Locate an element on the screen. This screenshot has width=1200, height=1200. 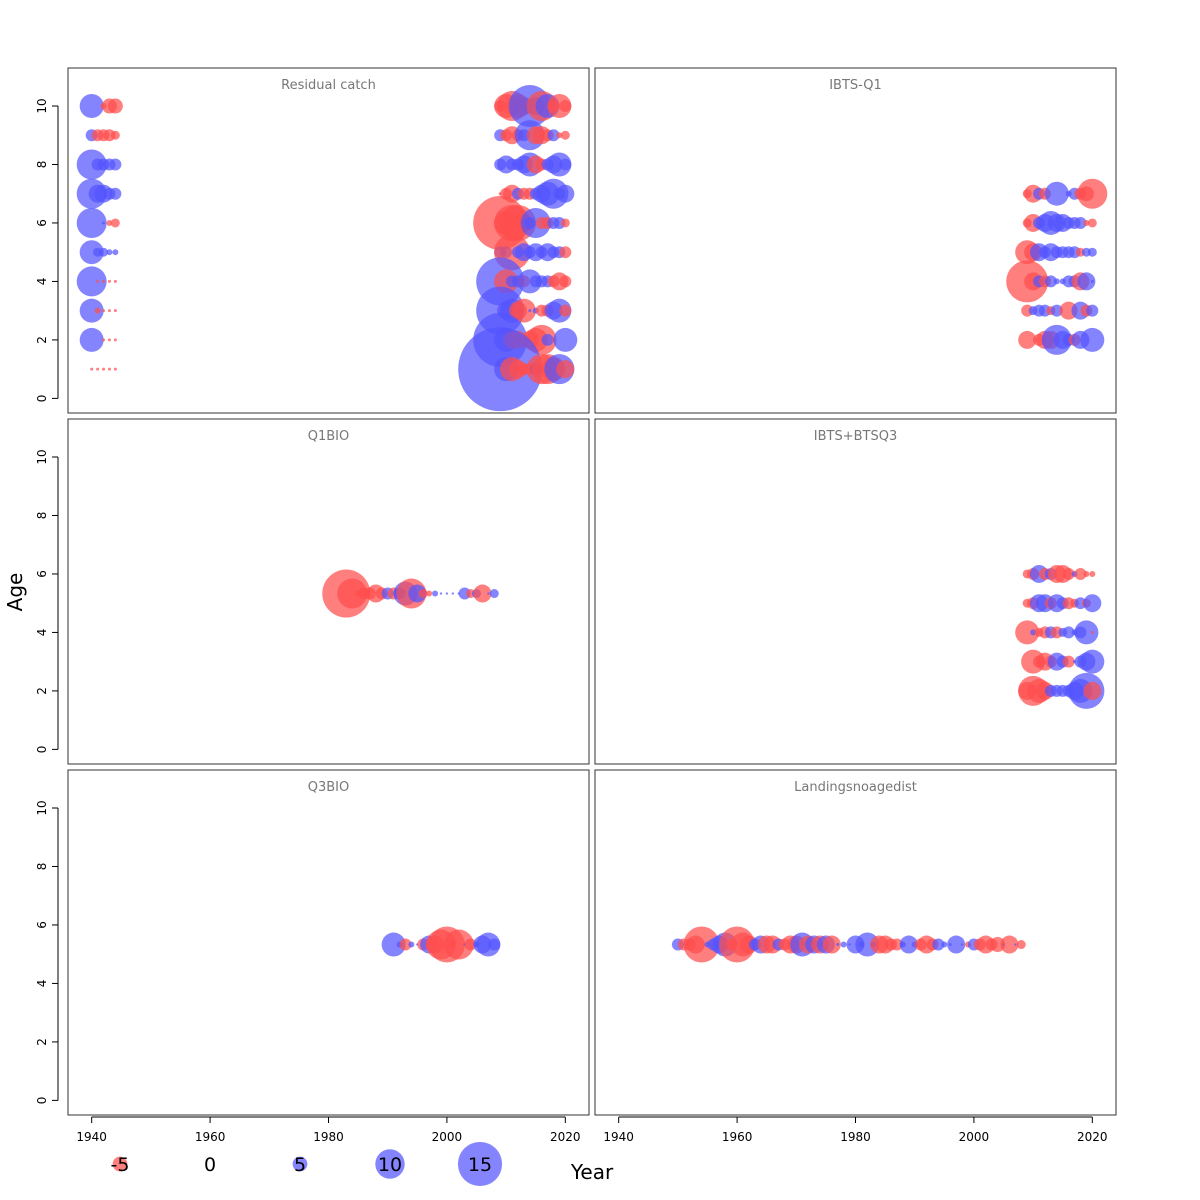
panel-title: Q1BIO is located at coordinates (329, 436).